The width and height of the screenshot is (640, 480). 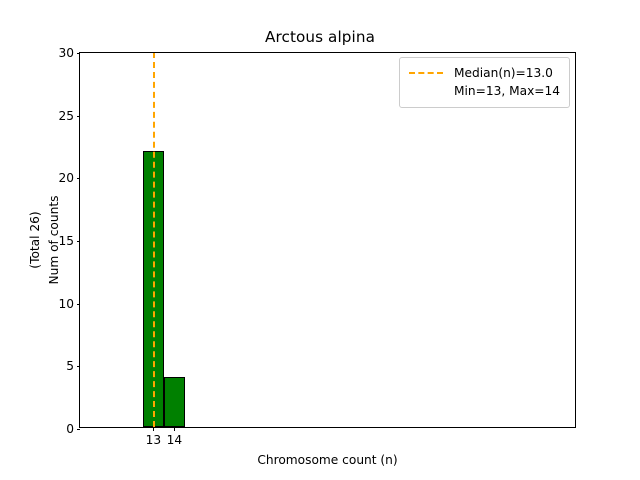 I want to click on page-title: Arctous alpina, so click(x=320, y=37).